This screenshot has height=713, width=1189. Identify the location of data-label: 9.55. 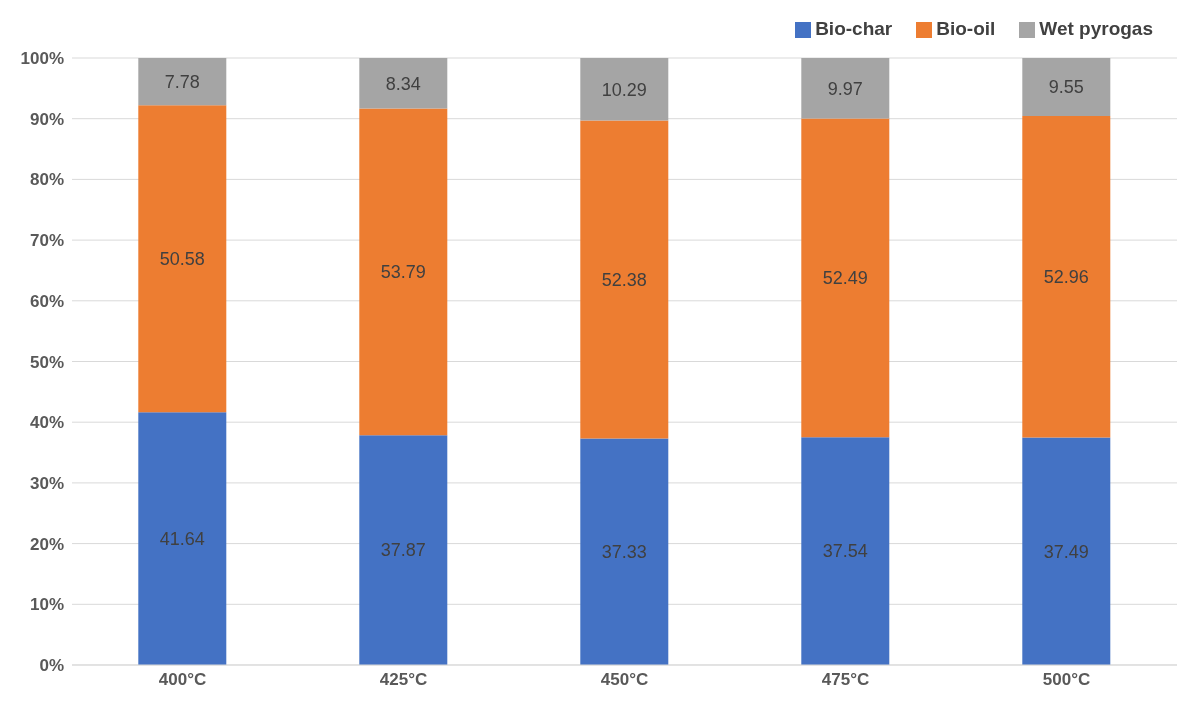
(1066, 87).